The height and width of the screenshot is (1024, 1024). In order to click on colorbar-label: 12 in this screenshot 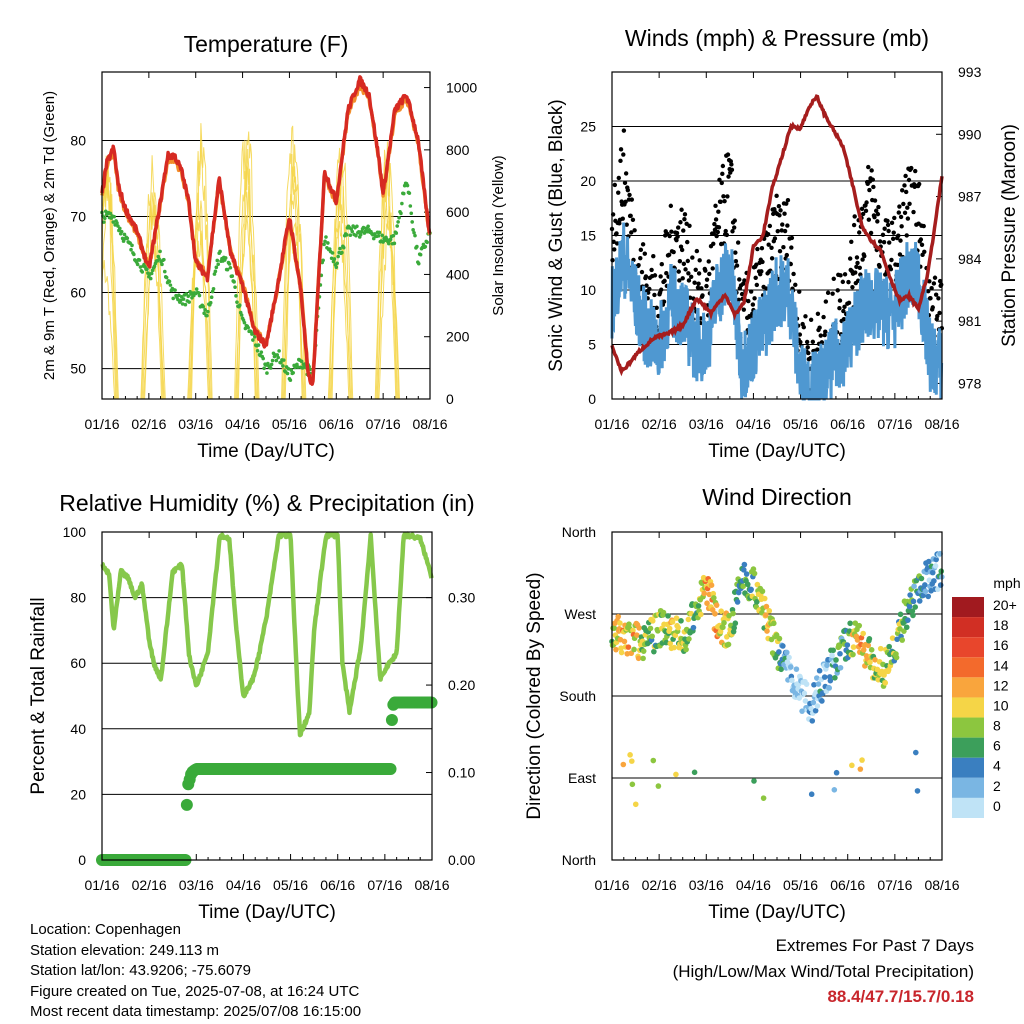, I will do `click(1001, 685)`.